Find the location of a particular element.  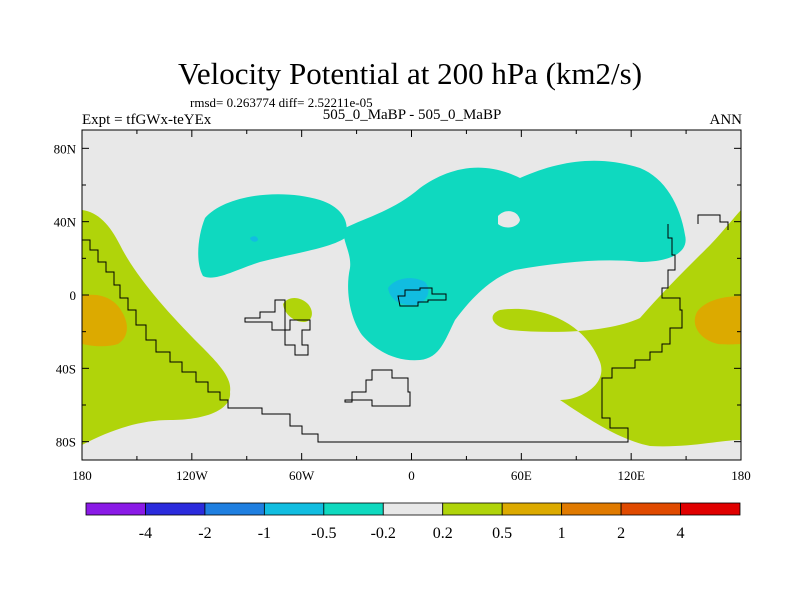

stats-line: rmsd= 0.263774 diff= 2.52211e-05 is located at coordinates (281, 102).